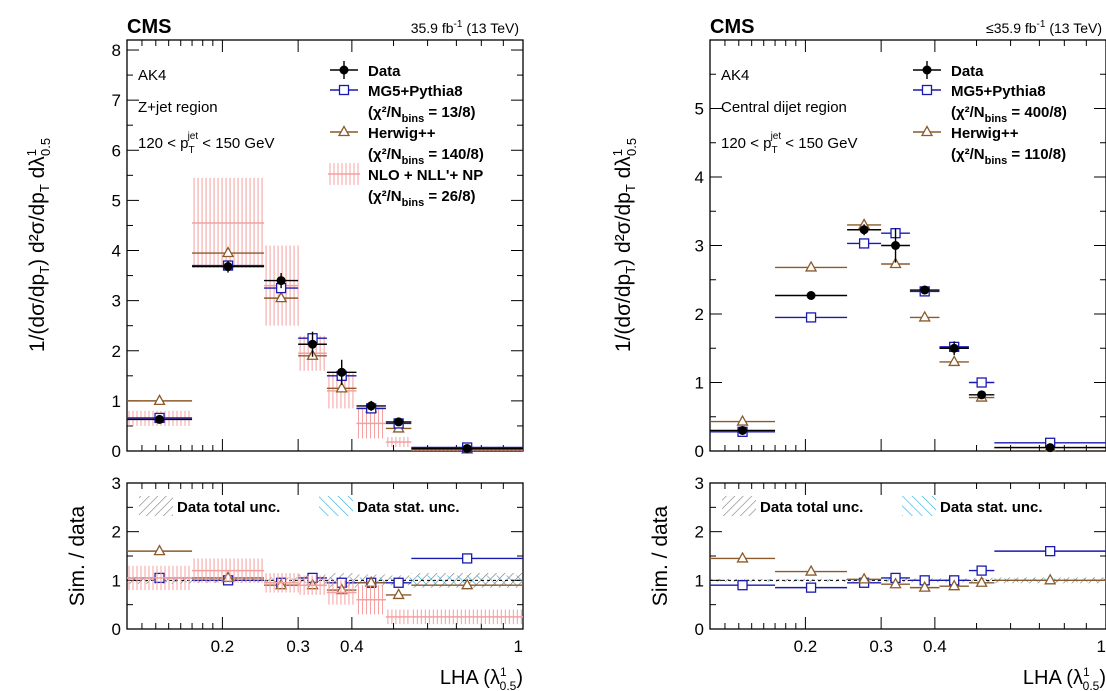 This screenshot has height=691, width=1106. I want to click on x-tick-label: 0.3, so click(298, 646).